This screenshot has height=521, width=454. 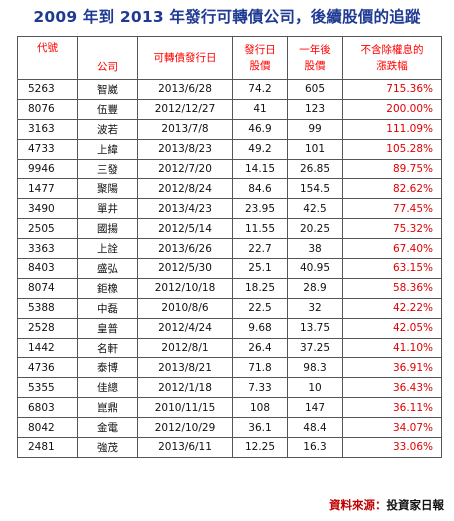 What do you see at coordinates (185, 328) in the screenshot?
I see `cell-issue-date: 2012/4/24` at bounding box center [185, 328].